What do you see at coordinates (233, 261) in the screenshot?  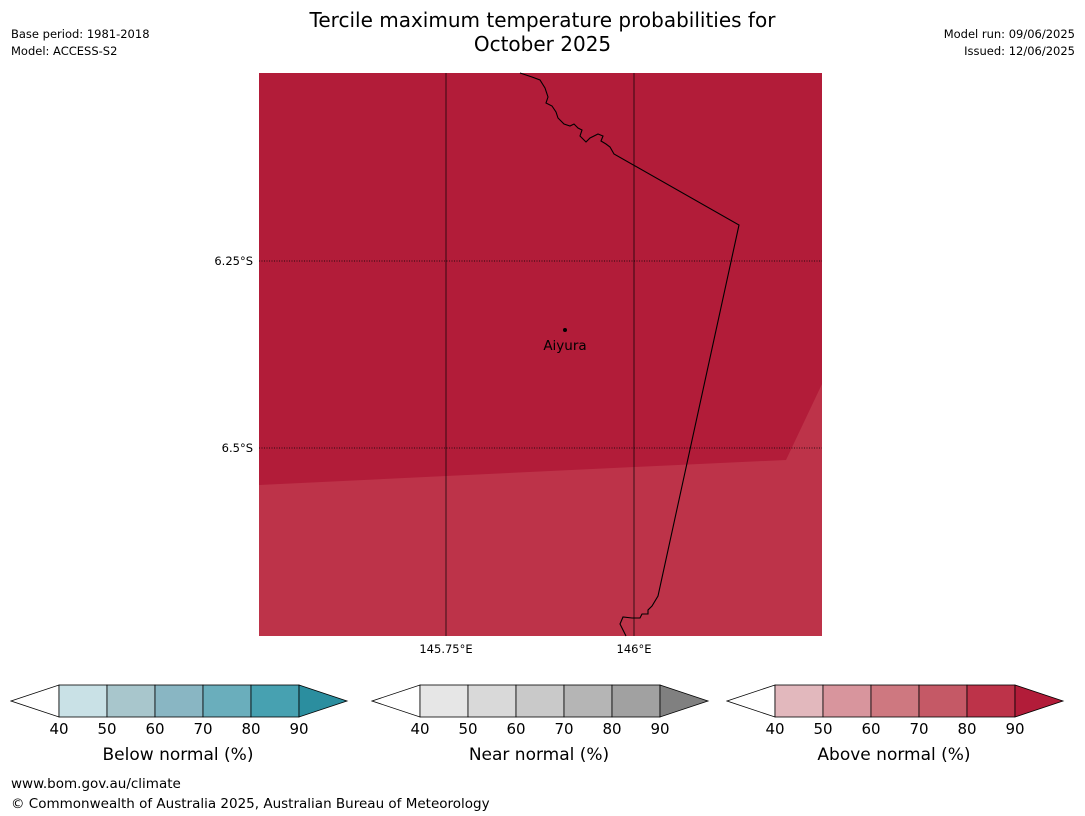 I see `lat-tick-label: 6.25°S` at bounding box center [233, 261].